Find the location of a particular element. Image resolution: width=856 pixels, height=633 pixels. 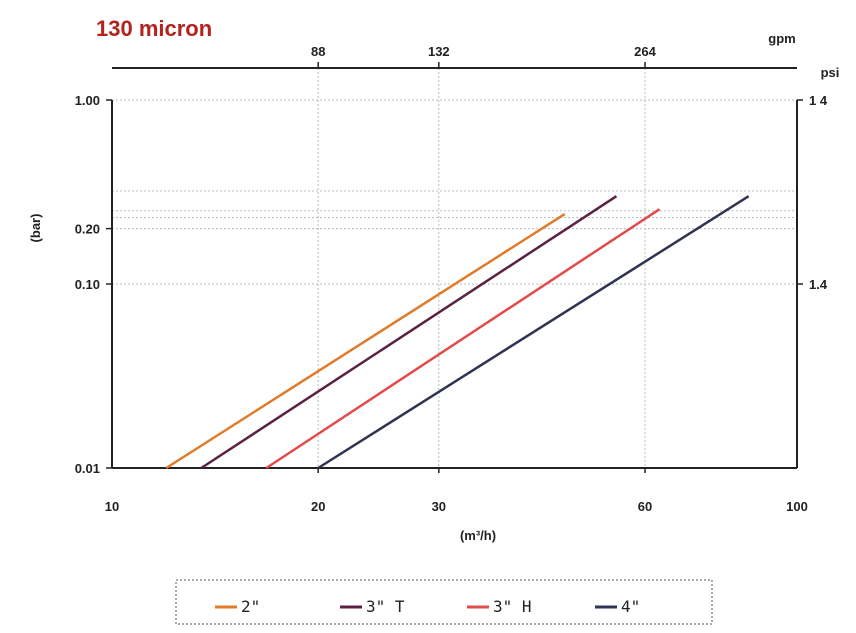

right-axis-label: psi is located at coordinates (830, 72).